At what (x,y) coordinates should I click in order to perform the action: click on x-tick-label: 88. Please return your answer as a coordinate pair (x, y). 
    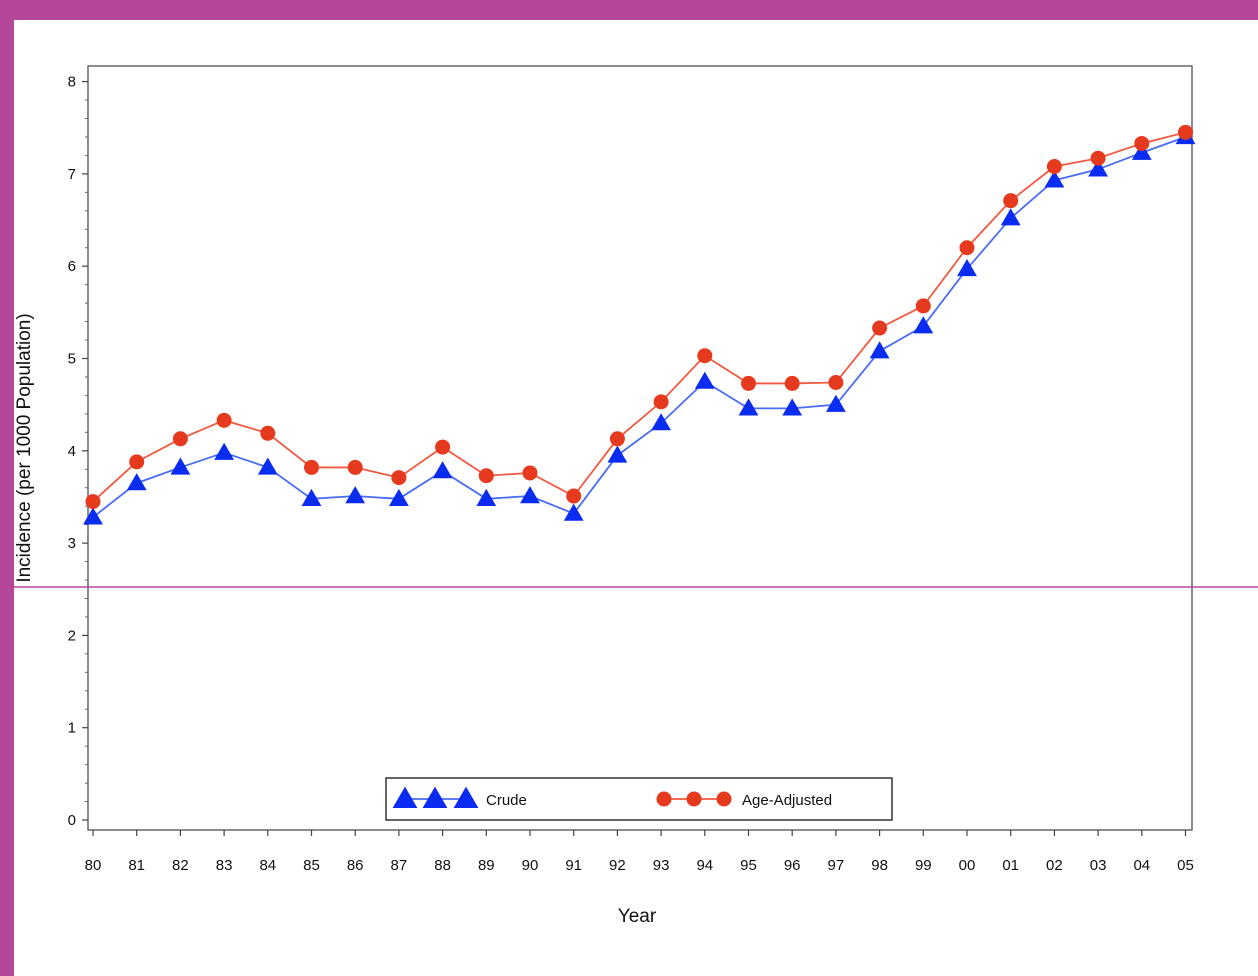
    Looking at the image, I should click on (442, 865).